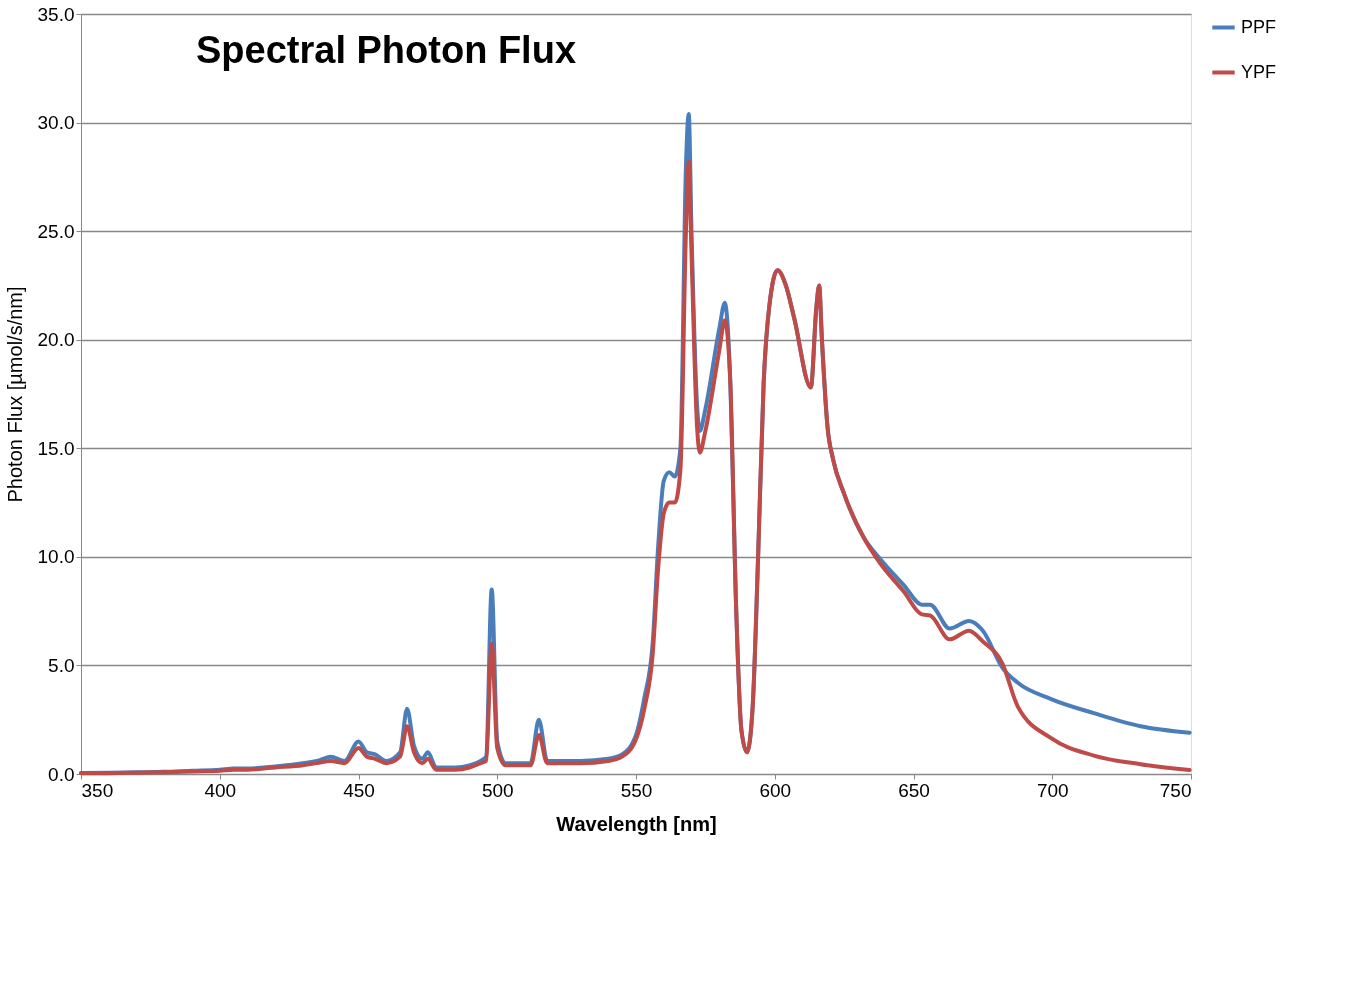 The image size is (1372, 986). What do you see at coordinates (775, 790) in the screenshot?
I see `x-tick-label: 600` at bounding box center [775, 790].